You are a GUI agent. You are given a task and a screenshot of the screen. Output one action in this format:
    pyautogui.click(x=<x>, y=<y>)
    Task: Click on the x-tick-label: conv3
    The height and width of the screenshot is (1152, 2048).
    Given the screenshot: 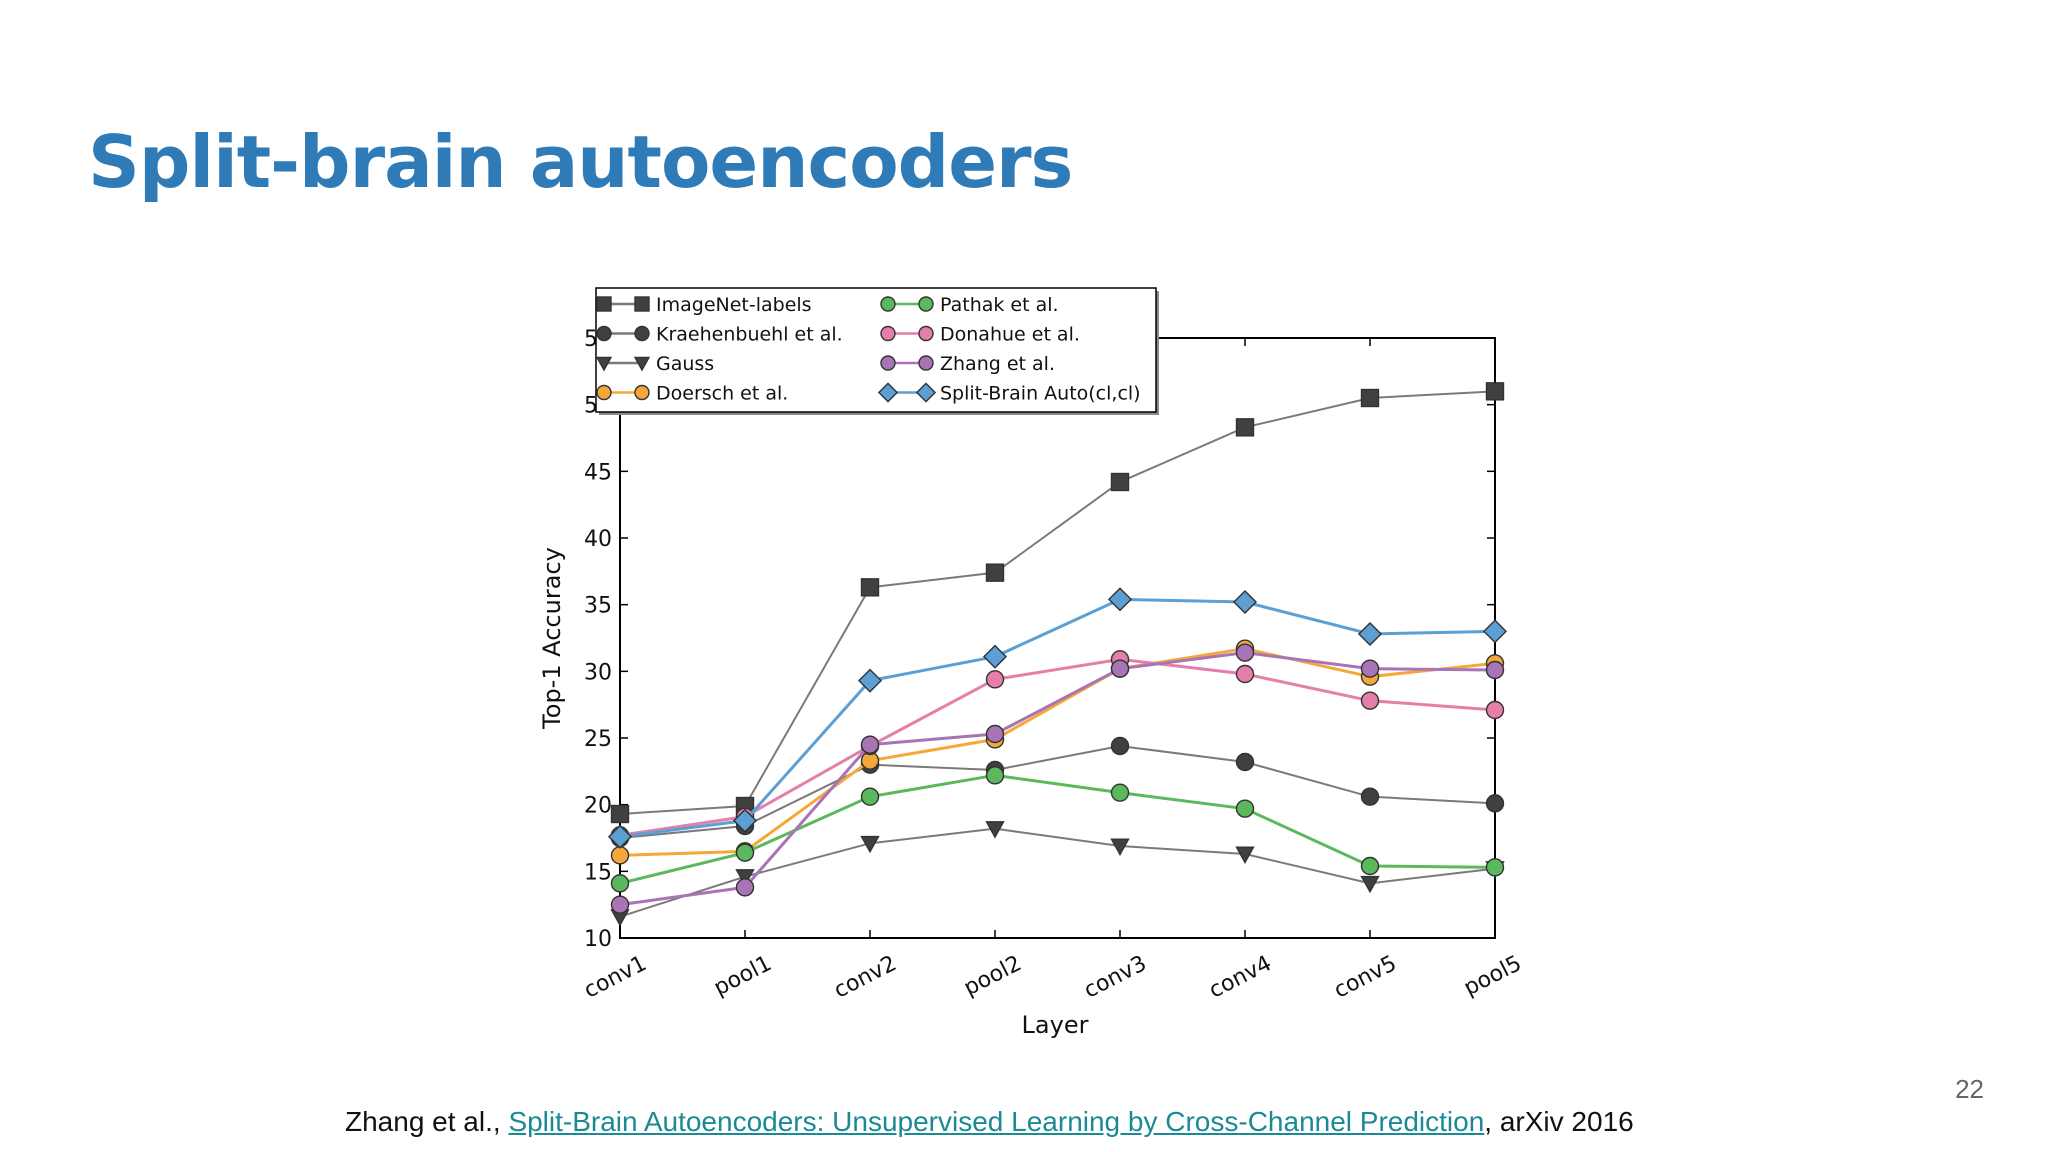 What is the action you would take?
    pyautogui.click(x=1115, y=977)
    